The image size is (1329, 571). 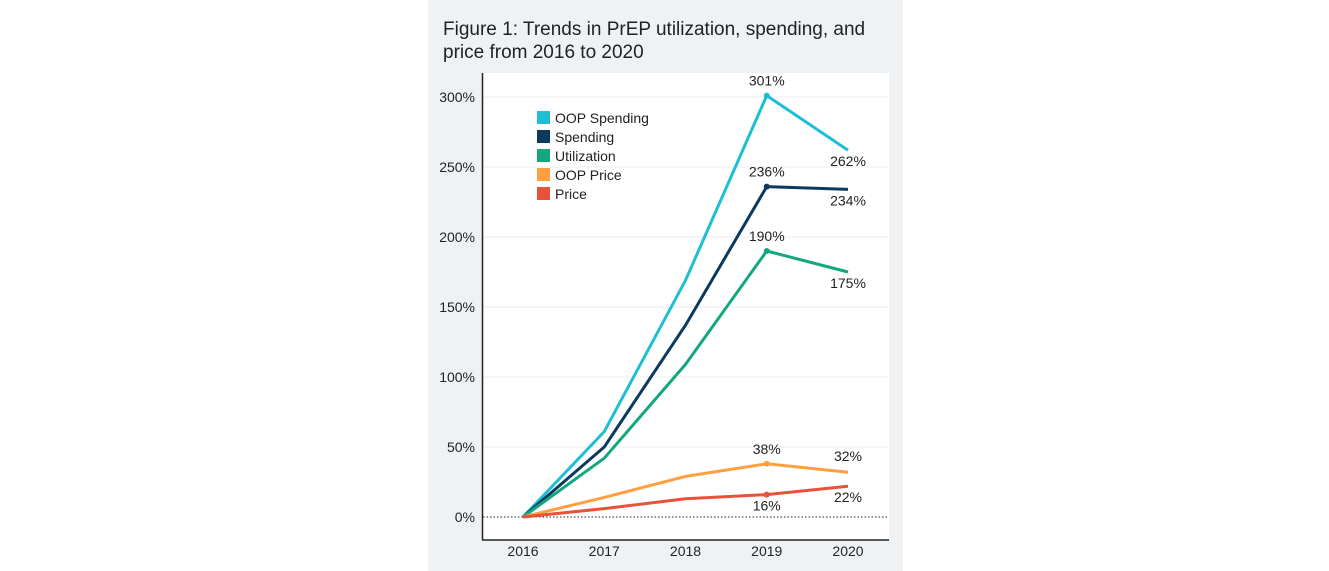 What do you see at coordinates (585, 156) in the screenshot?
I see `legend-label: Utilization` at bounding box center [585, 156].